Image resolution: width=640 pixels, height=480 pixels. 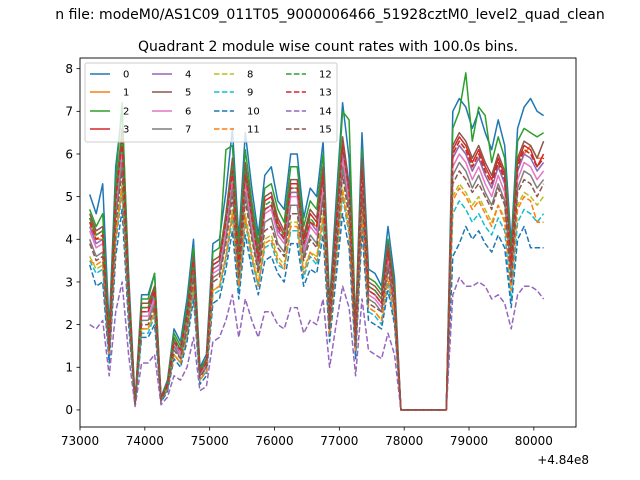 I want to click on legend-label-4: 4, so click(x=188, y=75).